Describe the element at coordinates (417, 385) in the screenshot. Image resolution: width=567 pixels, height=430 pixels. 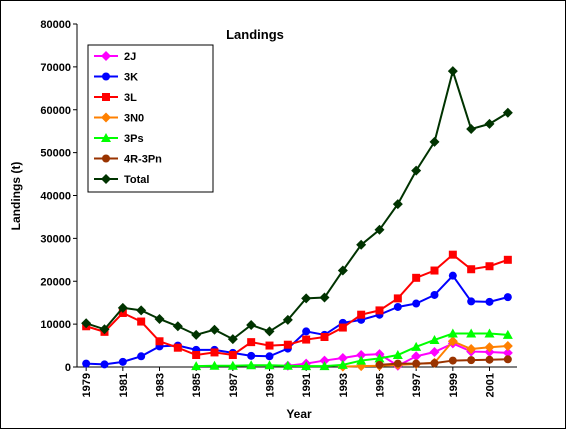
I see `x-tick-label: 1997` at that location.